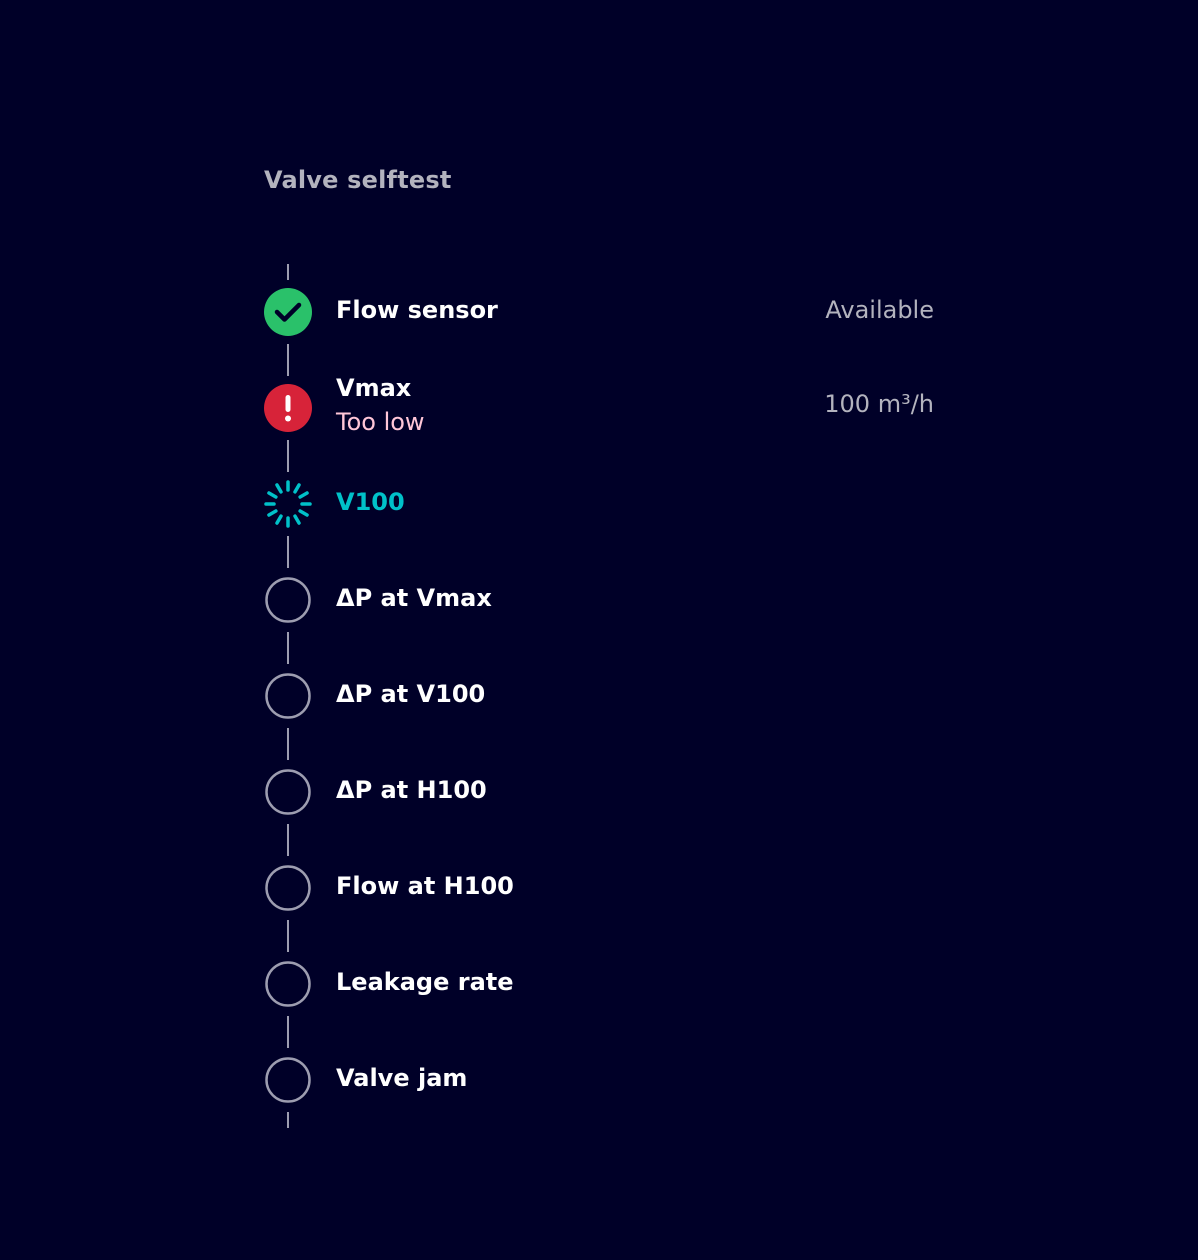 The width and height of the screenshot is (1198, 1260). What do you see at coordinates (599, 312) in the screenshot?
I see `step-flow-sensor: Flow sensor Available` at bounding box center [599, 312].